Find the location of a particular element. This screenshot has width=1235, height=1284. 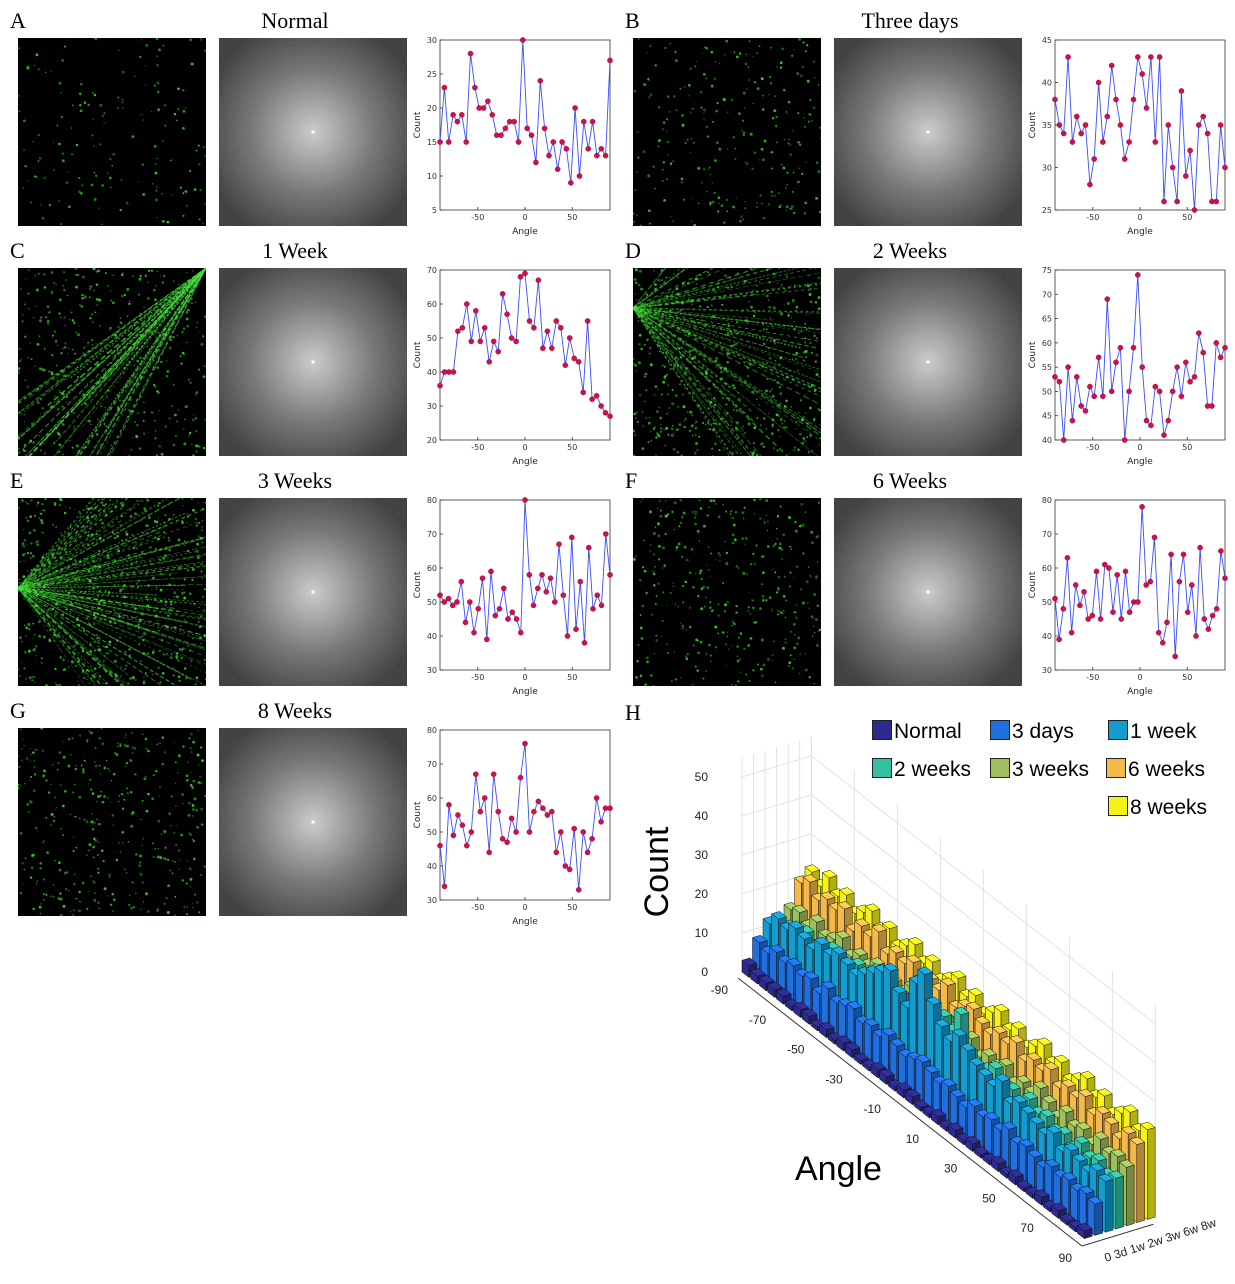

z-tick-label: 30 is located at coordinates (702, 855).